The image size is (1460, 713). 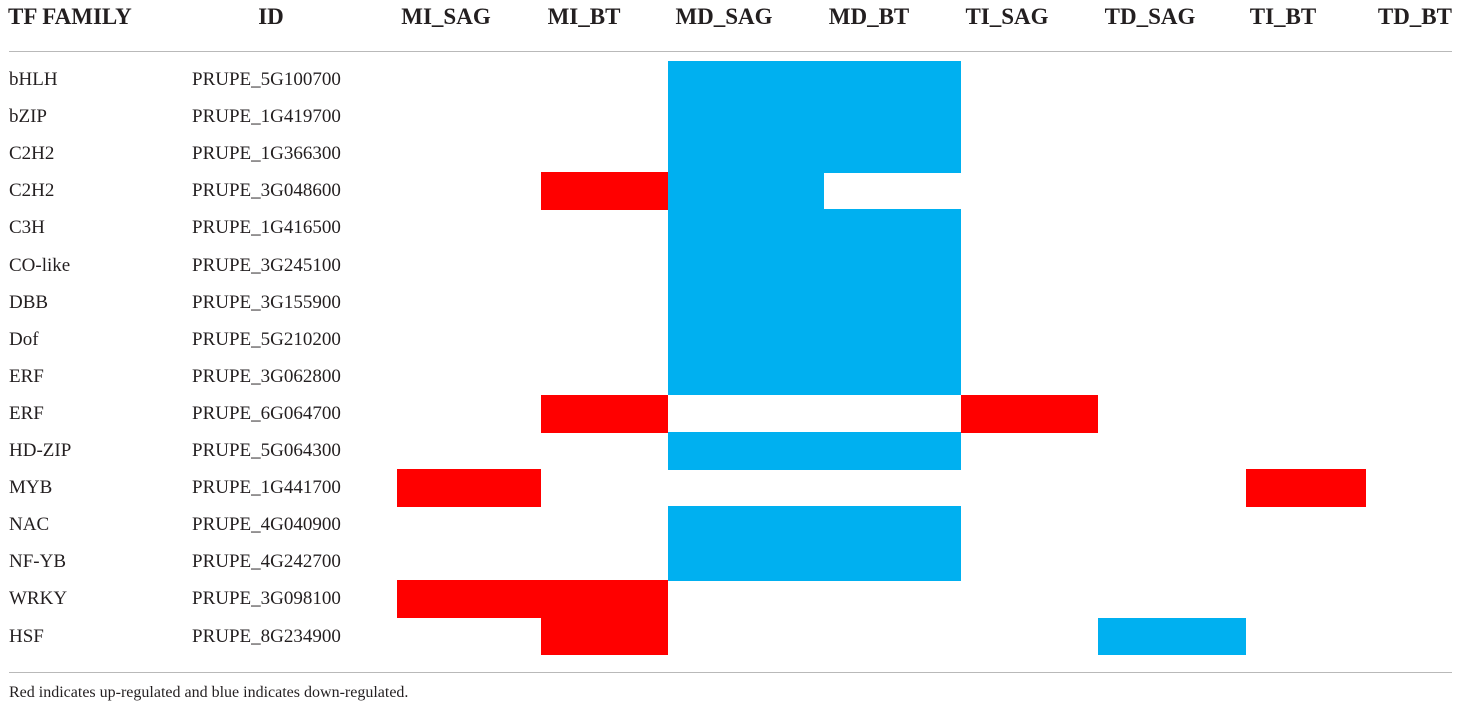 I want to click on tf-family-cell: C3H, so click(x=27, y=228).